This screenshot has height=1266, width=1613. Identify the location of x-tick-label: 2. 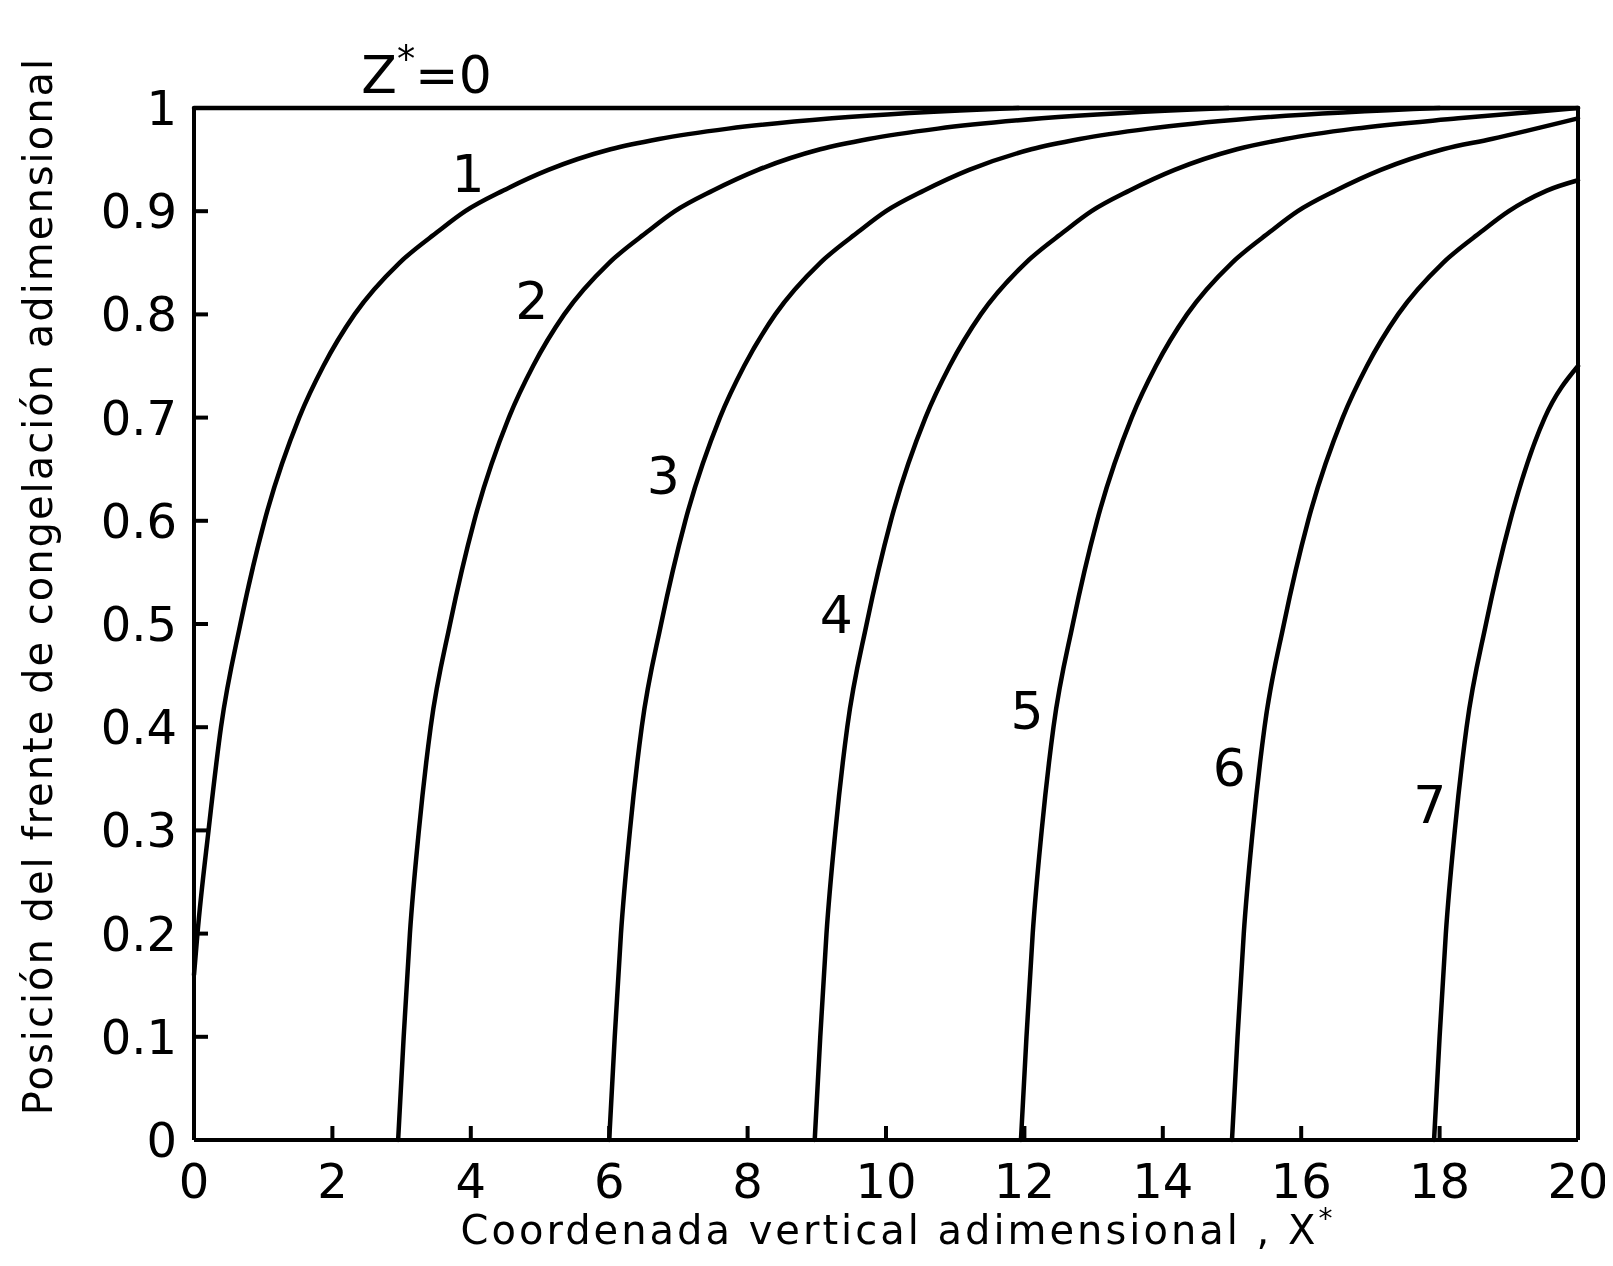
(332, 1181).